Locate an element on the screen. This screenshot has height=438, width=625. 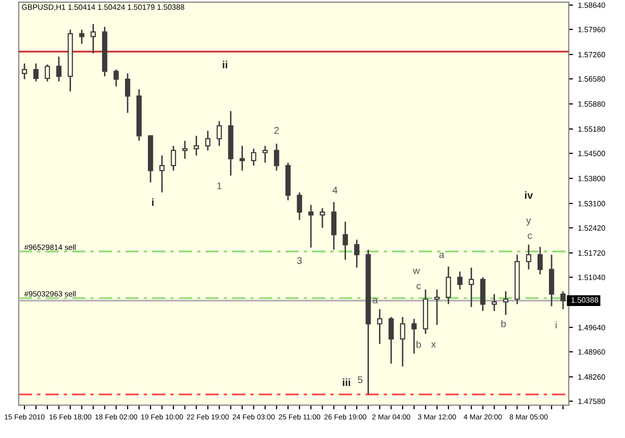
annotation: y is located at coordinates (529, 222).